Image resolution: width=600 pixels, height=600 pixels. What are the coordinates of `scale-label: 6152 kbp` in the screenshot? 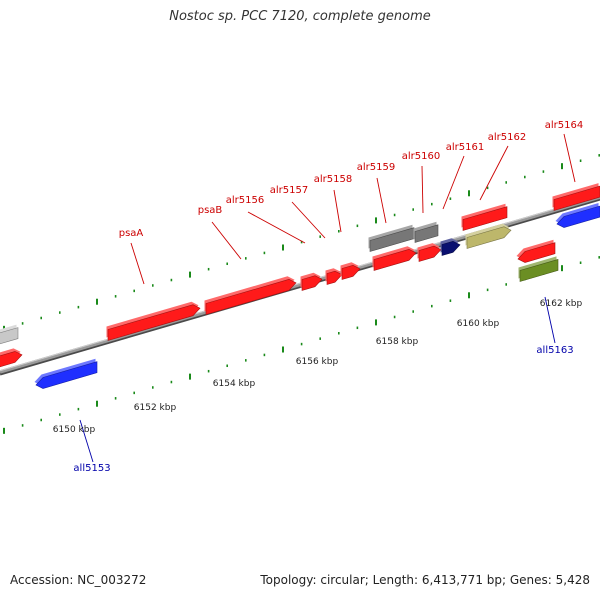 It's located at (155, 408).